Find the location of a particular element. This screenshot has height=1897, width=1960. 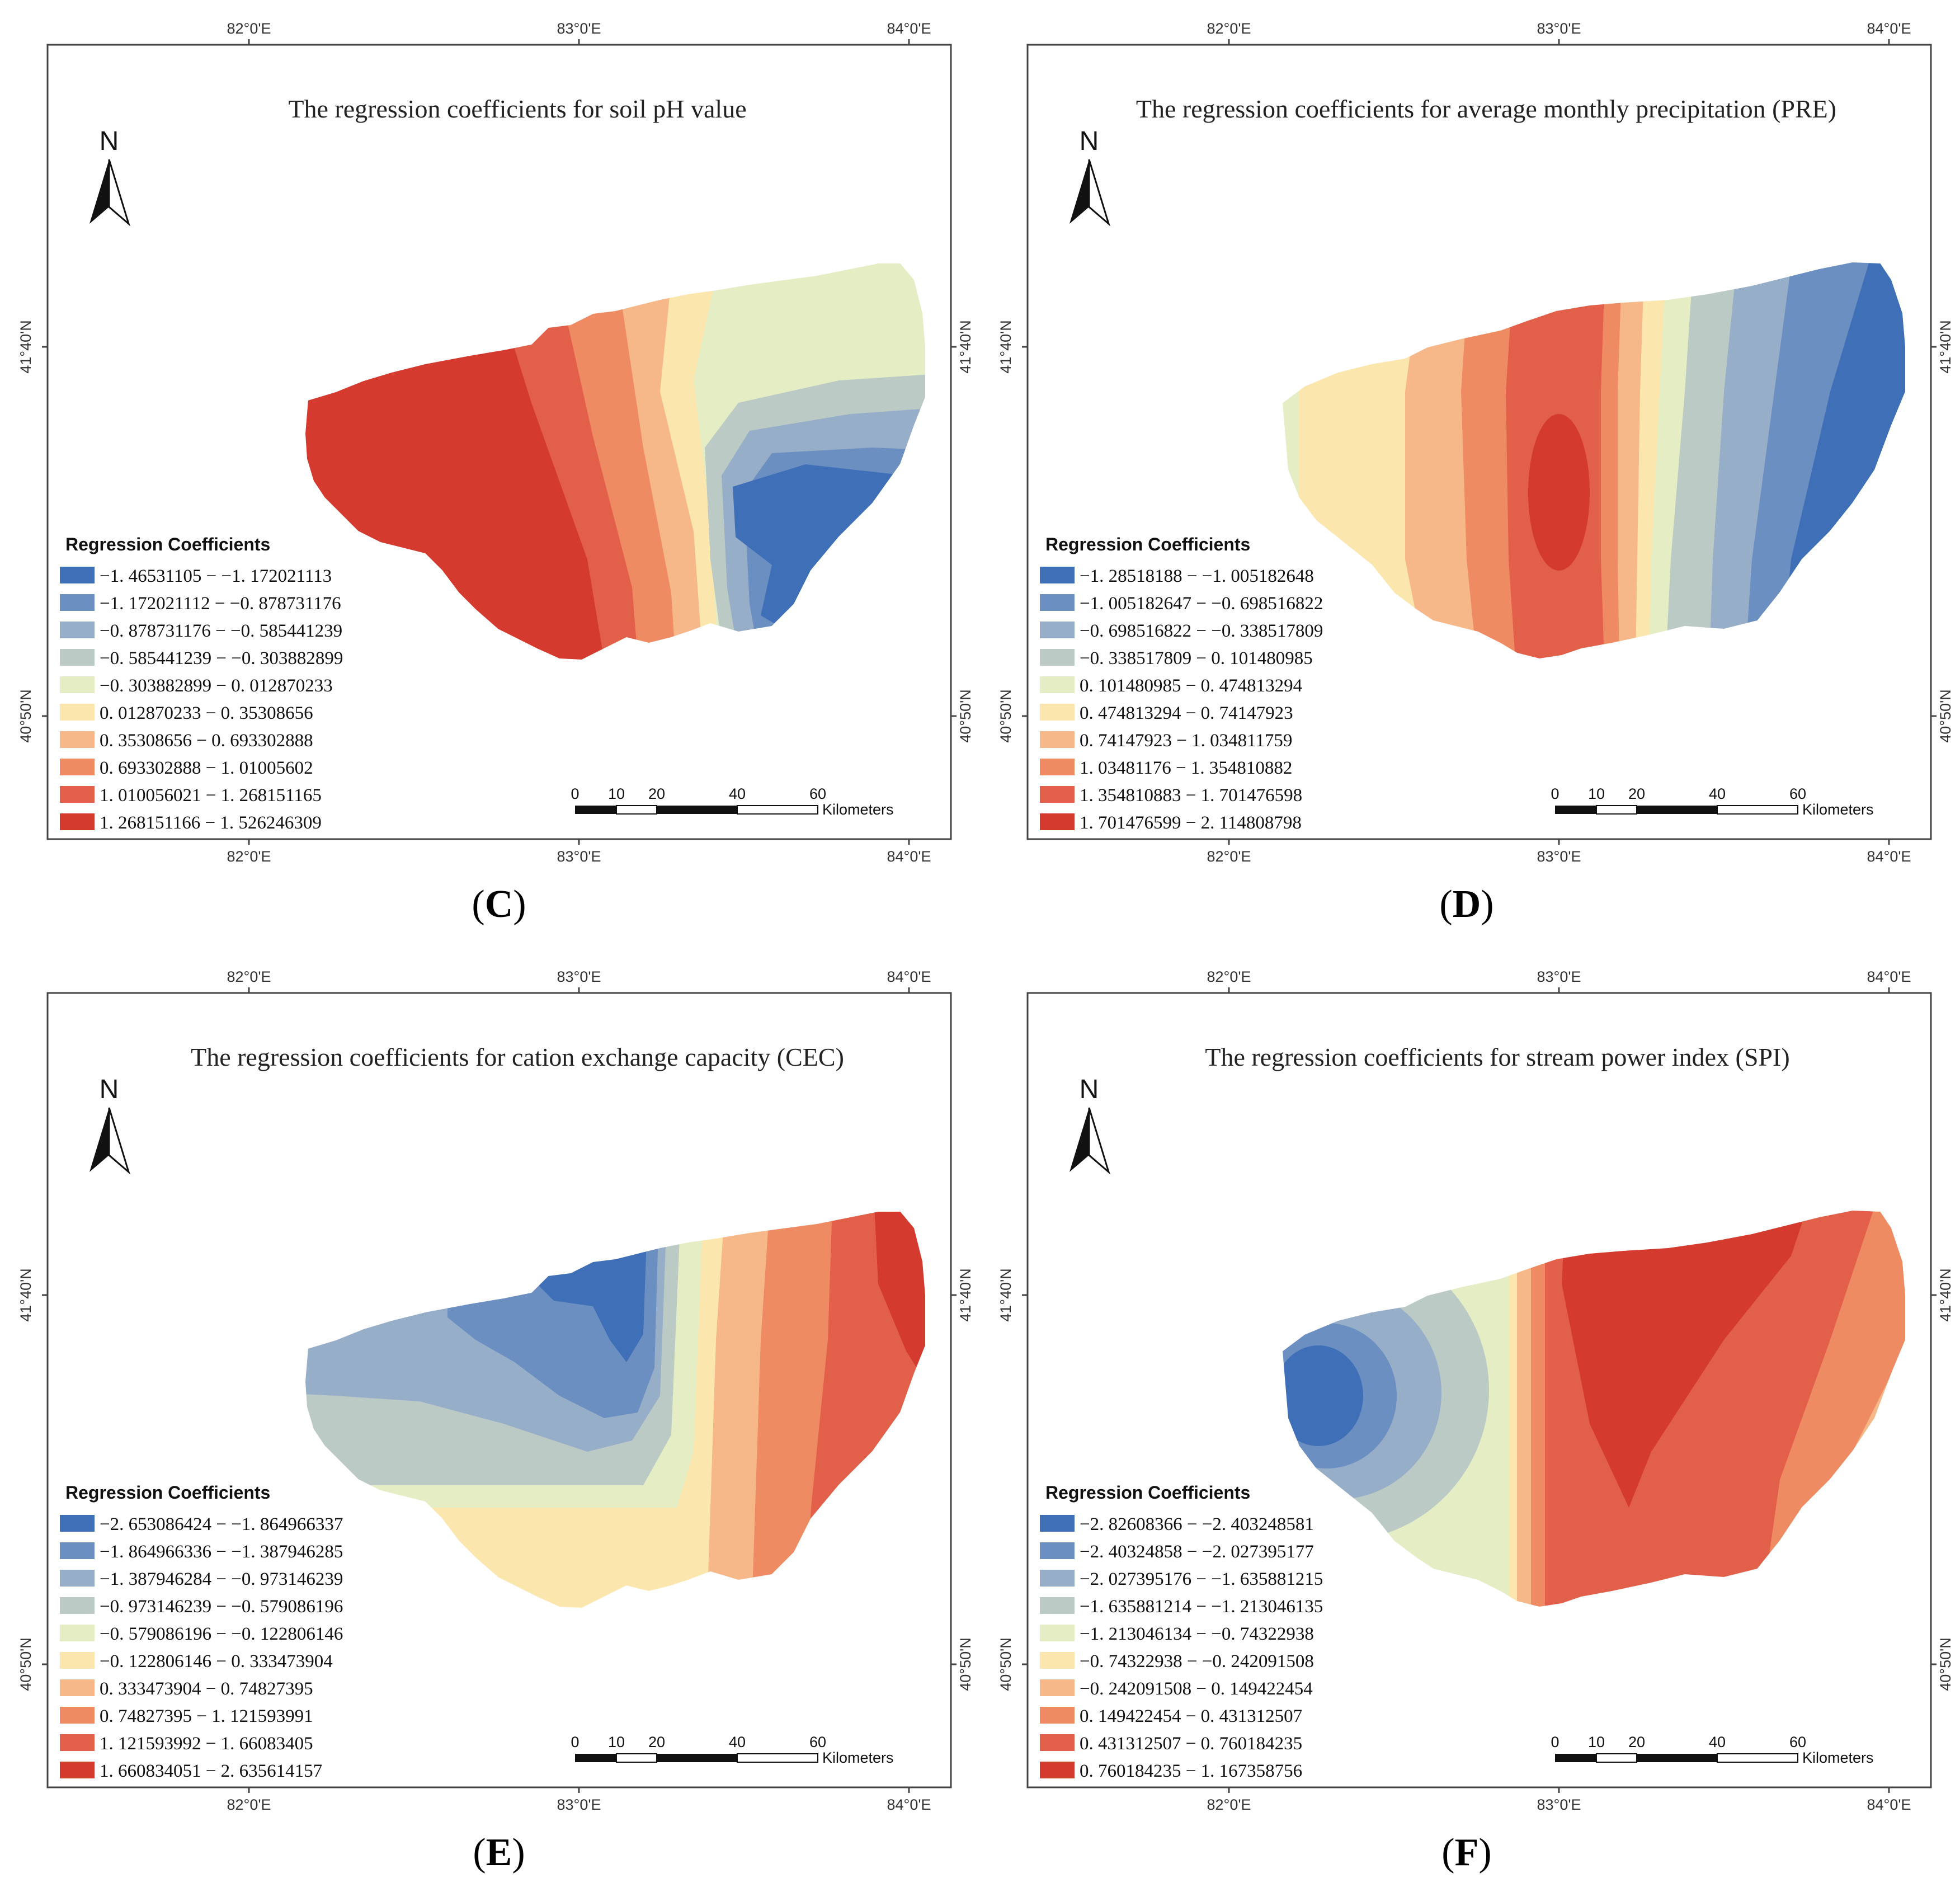

legend-label: −1. 213046134 − −0. 74322938 is located at coordinates (1197, 1634).